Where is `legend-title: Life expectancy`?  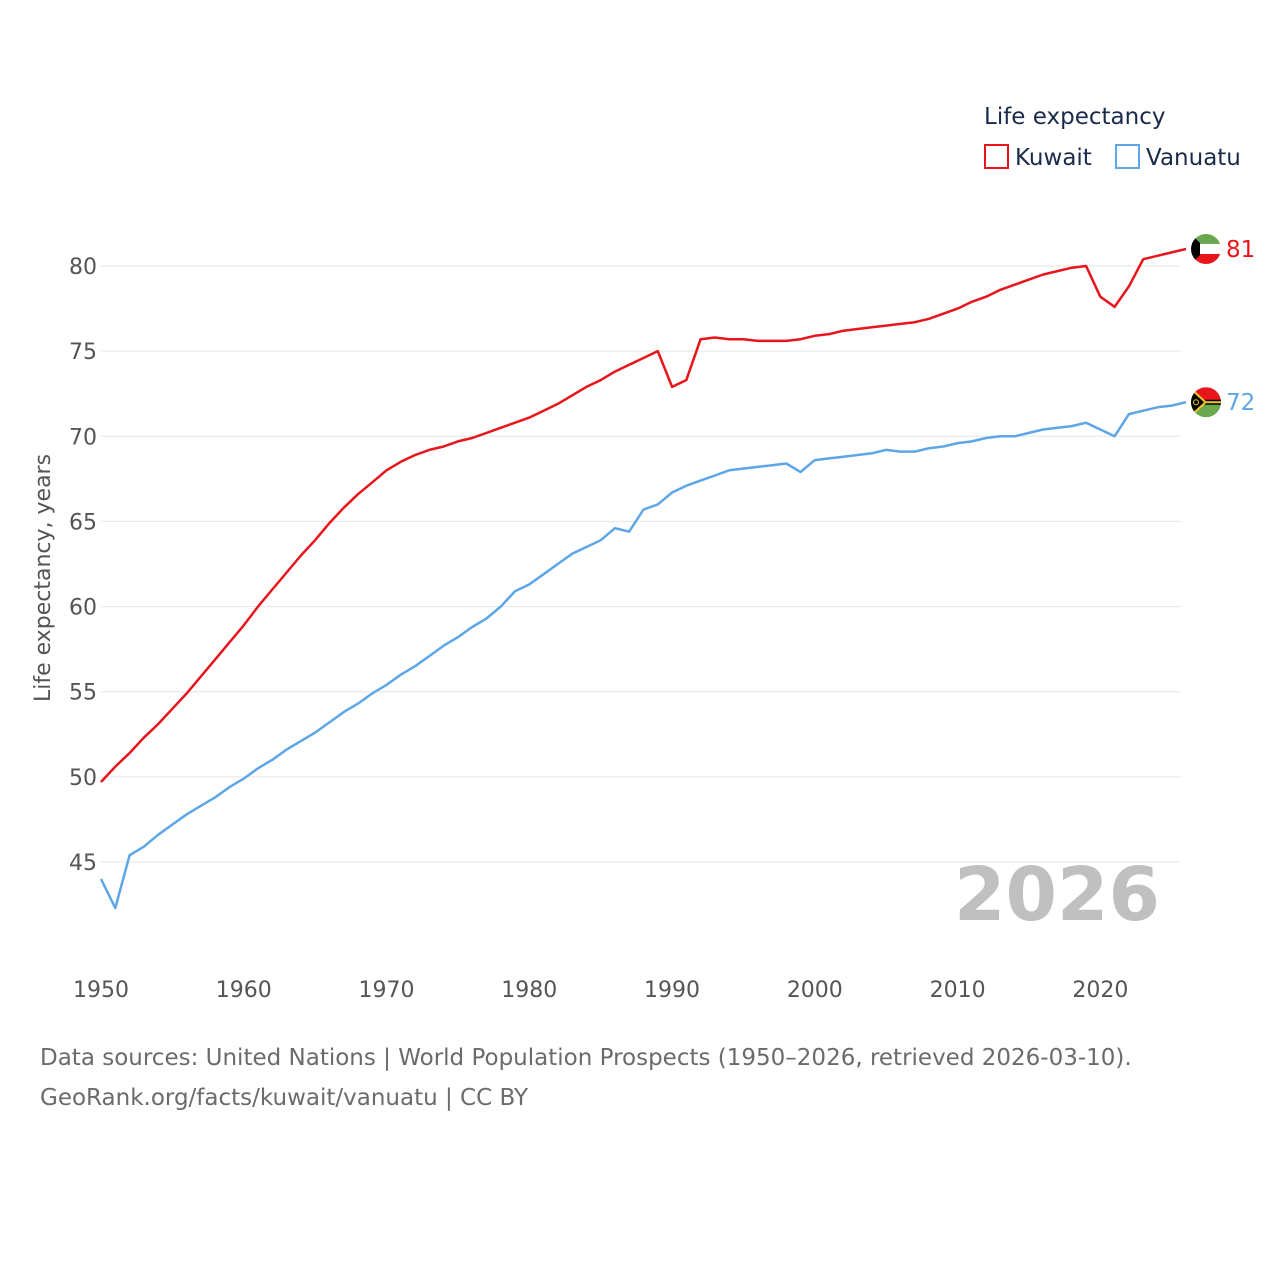 legend-title: Life expectancy is located at coordinates (1074, 117).